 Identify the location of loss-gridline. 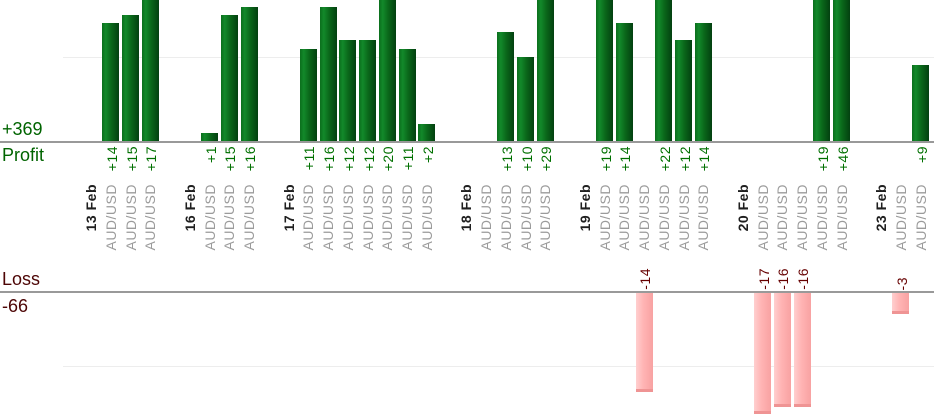
(498, 366).